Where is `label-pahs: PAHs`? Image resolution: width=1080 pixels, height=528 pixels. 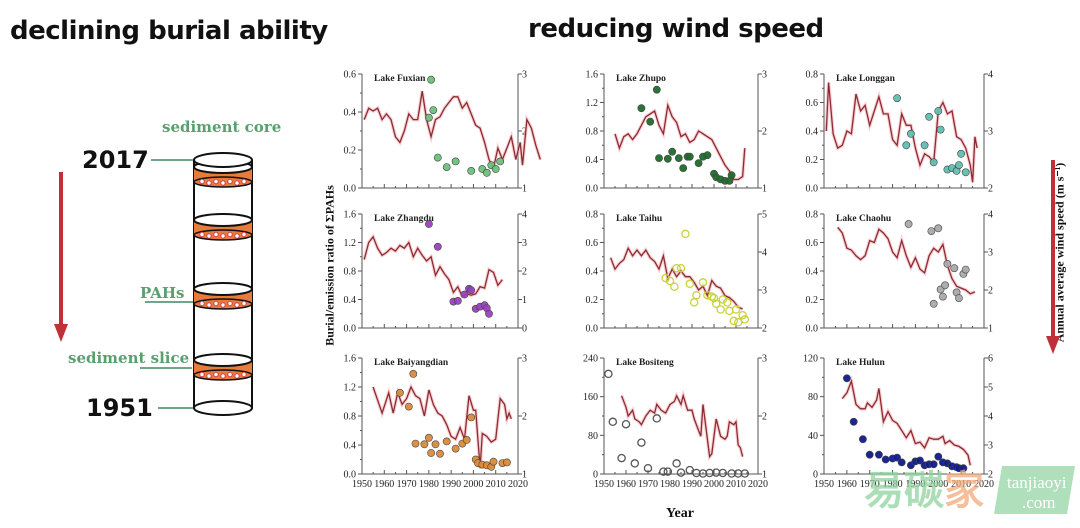 label-pahs: PAHs is located at coordinates (162, 293).